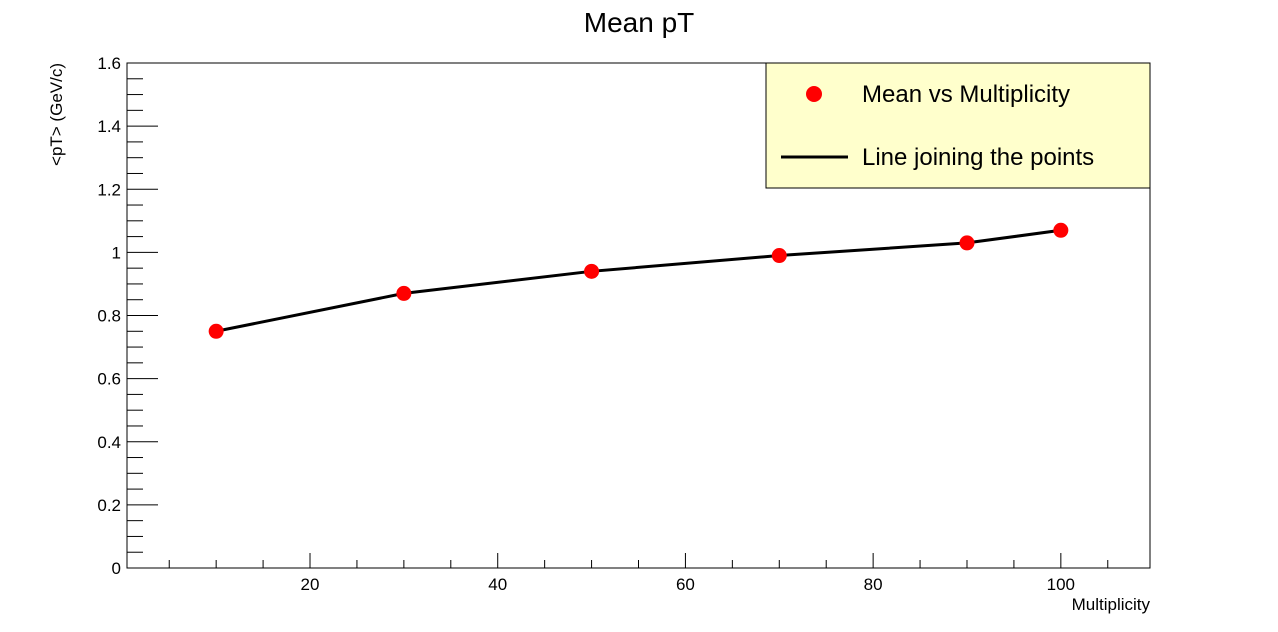 Image resolution: width=1278 pixels, height=632 pixels. Describe the element at coordinates (109, 189) in the screenshot. I see `y-tick-label: 1.2` at that location.